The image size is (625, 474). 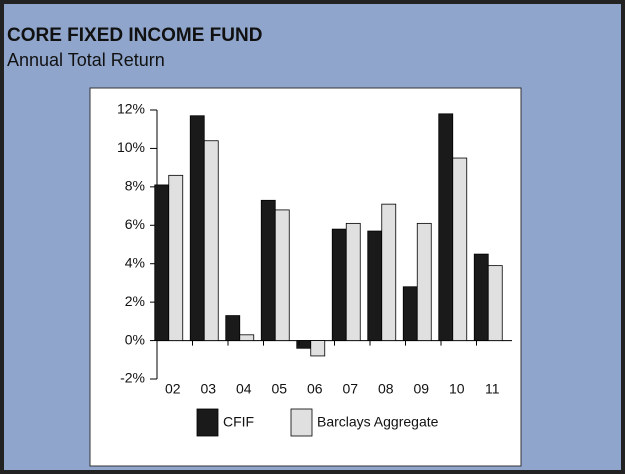 What do you see at coordinates (131, 109) in the screenshot?
I see `y-tick-label: 12%` at bounding box center [131, 109].